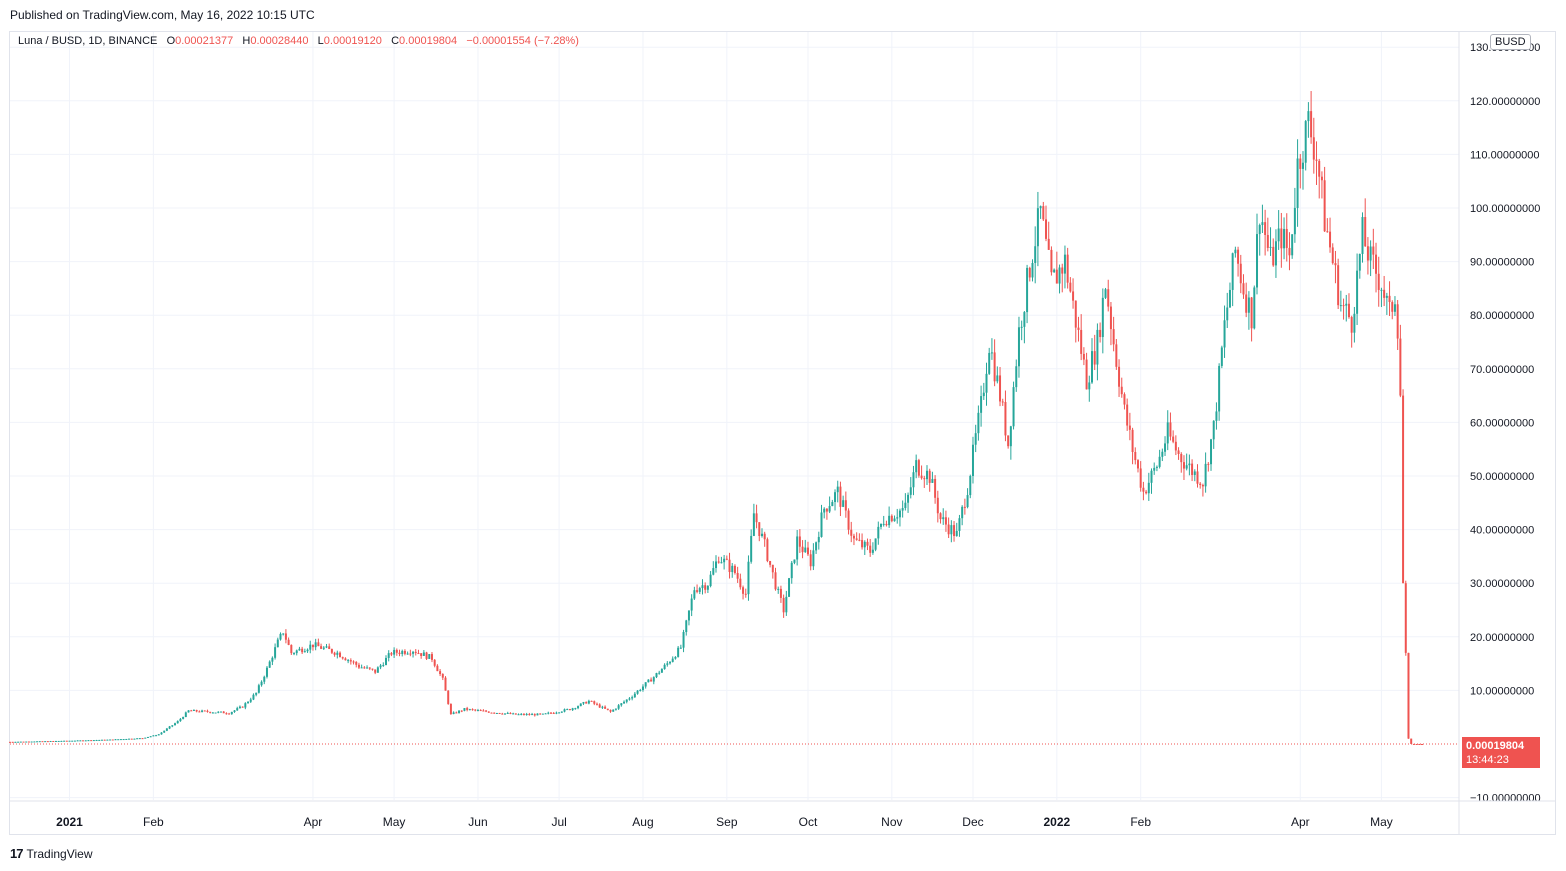 Image resolution: width=1566 pixels, height=871 pixels. Describe the element at coordinates (1487, 760) in the screenshot. I see `bar-countdown: 13:44:23` at that location.